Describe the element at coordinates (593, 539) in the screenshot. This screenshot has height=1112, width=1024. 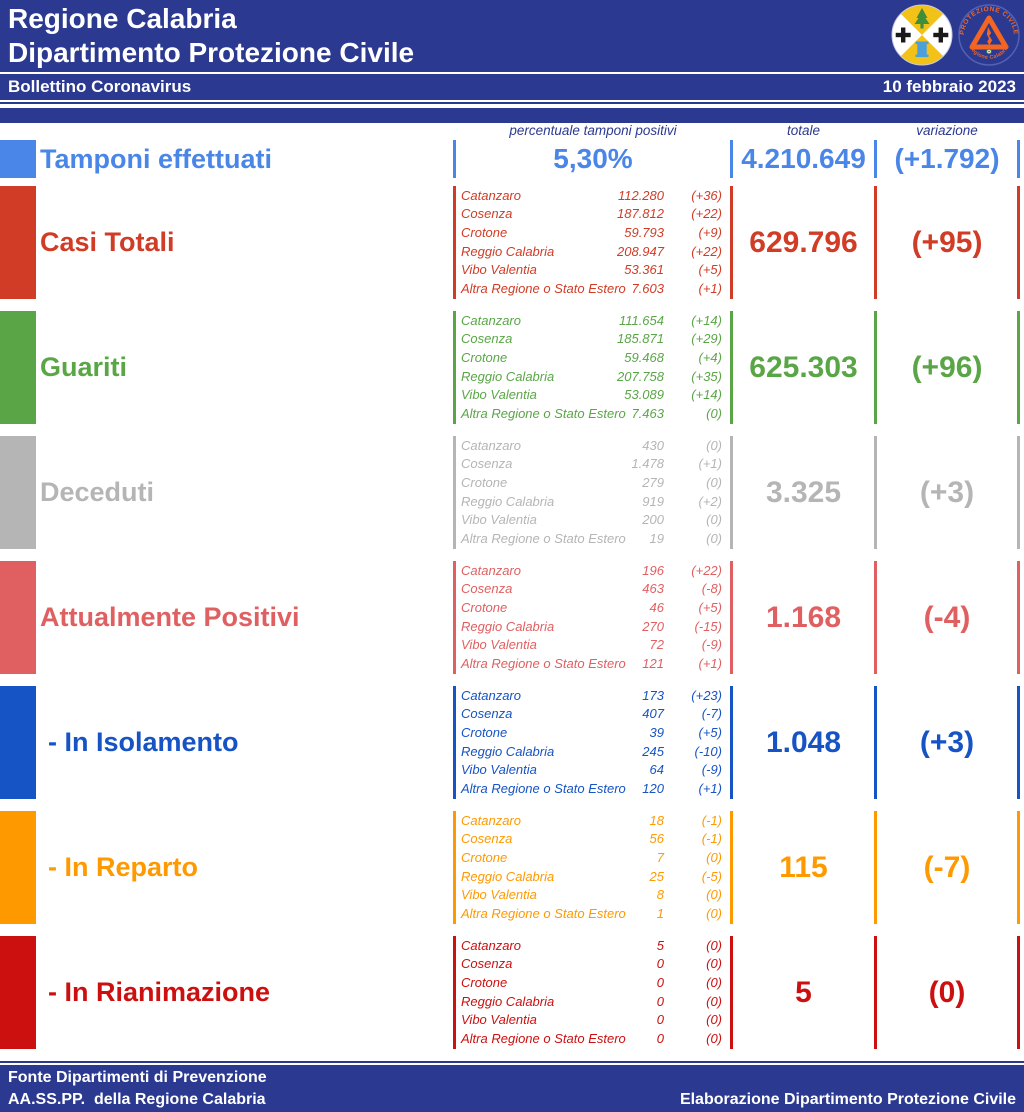
I see `breakdown-line: Altra Regione o Stato Estero 19 (0)` at that location.